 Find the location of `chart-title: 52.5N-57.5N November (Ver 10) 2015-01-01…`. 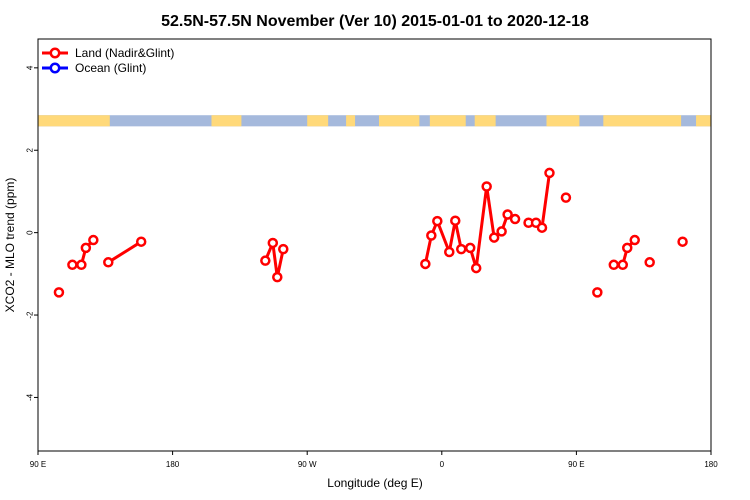

chart-title: 52.5N-57.5N November (Ver 10) 2015-01-01… is located at coordinates (375, 21).